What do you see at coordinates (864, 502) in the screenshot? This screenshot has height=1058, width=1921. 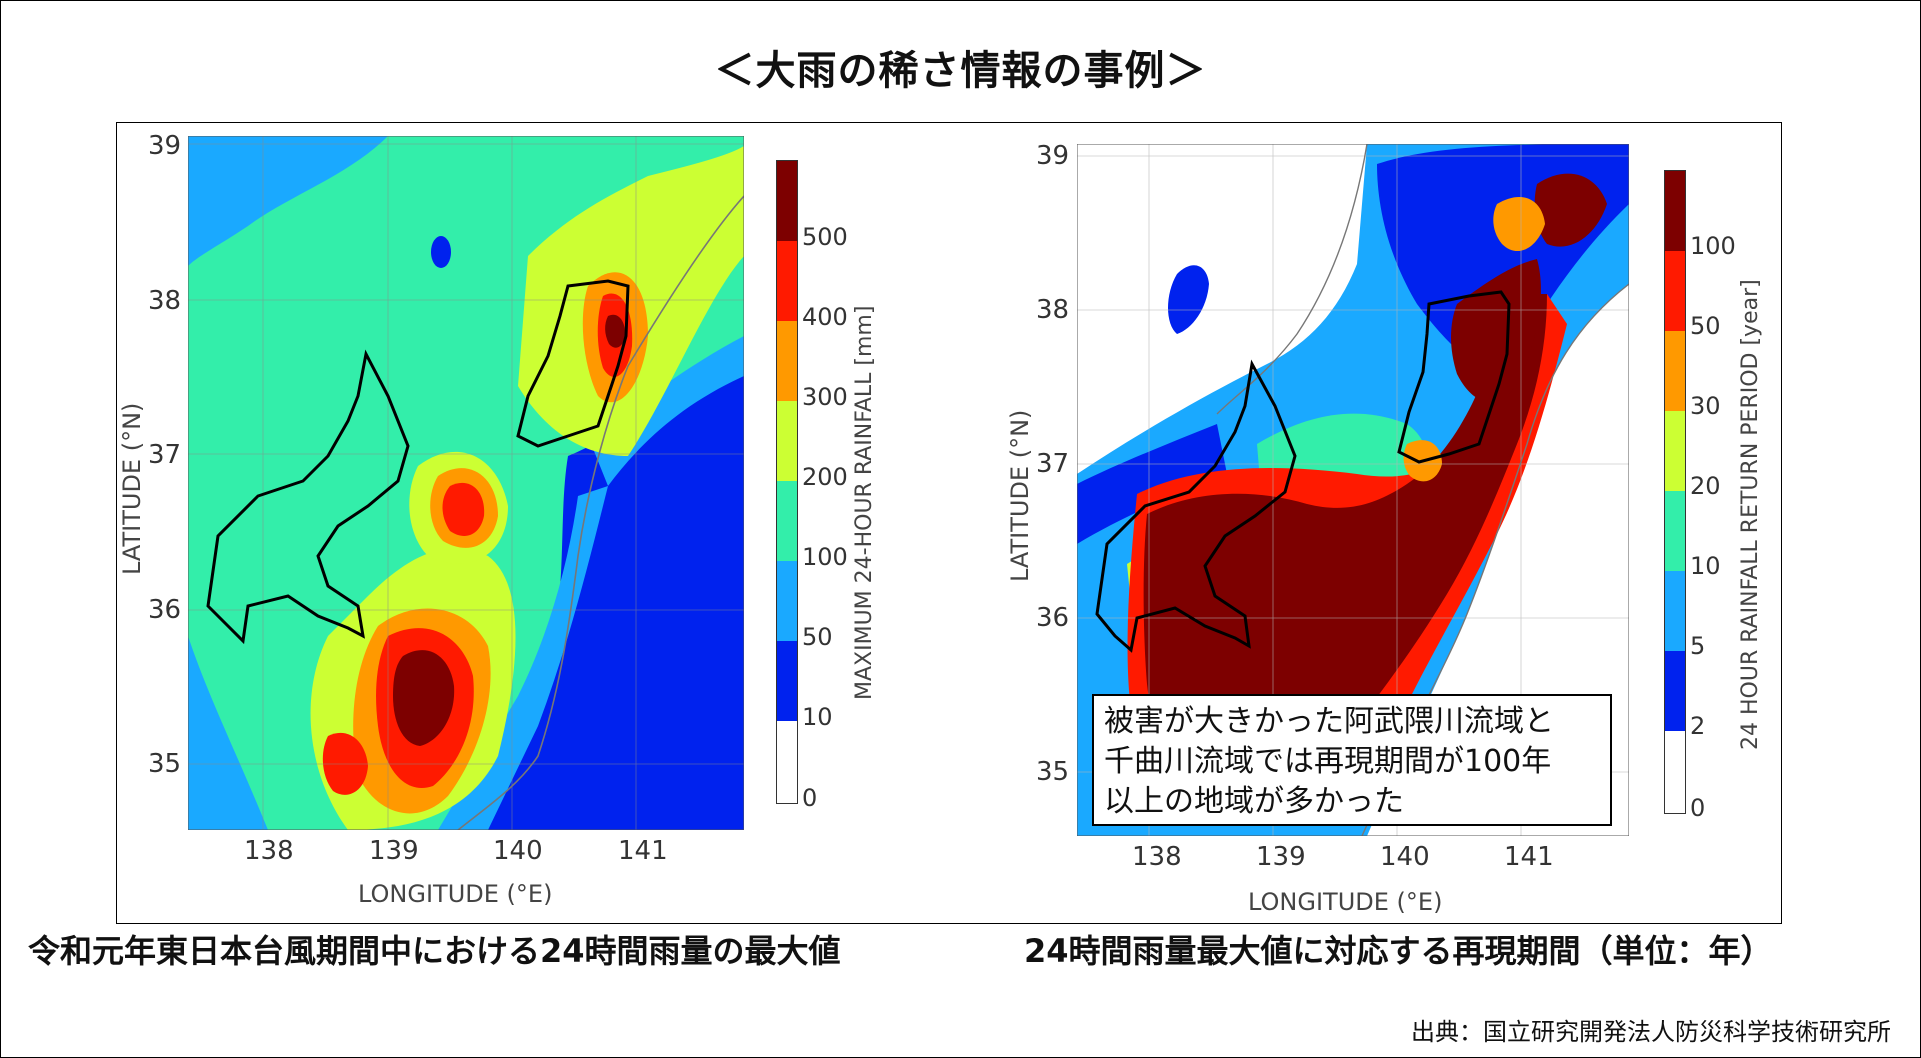 I see `colorbar-label: MAXIMUM 24-HOUR RAINFALL [mm]` at bounding box center [864, 502].